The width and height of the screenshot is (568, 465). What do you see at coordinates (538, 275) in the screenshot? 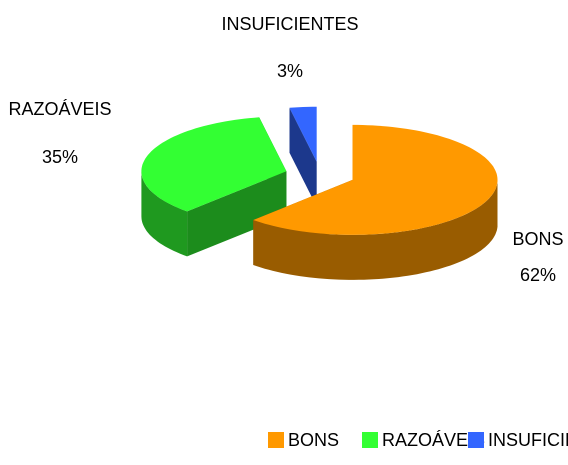
I see `value-label: 62%` at bounding box center [538, 275].